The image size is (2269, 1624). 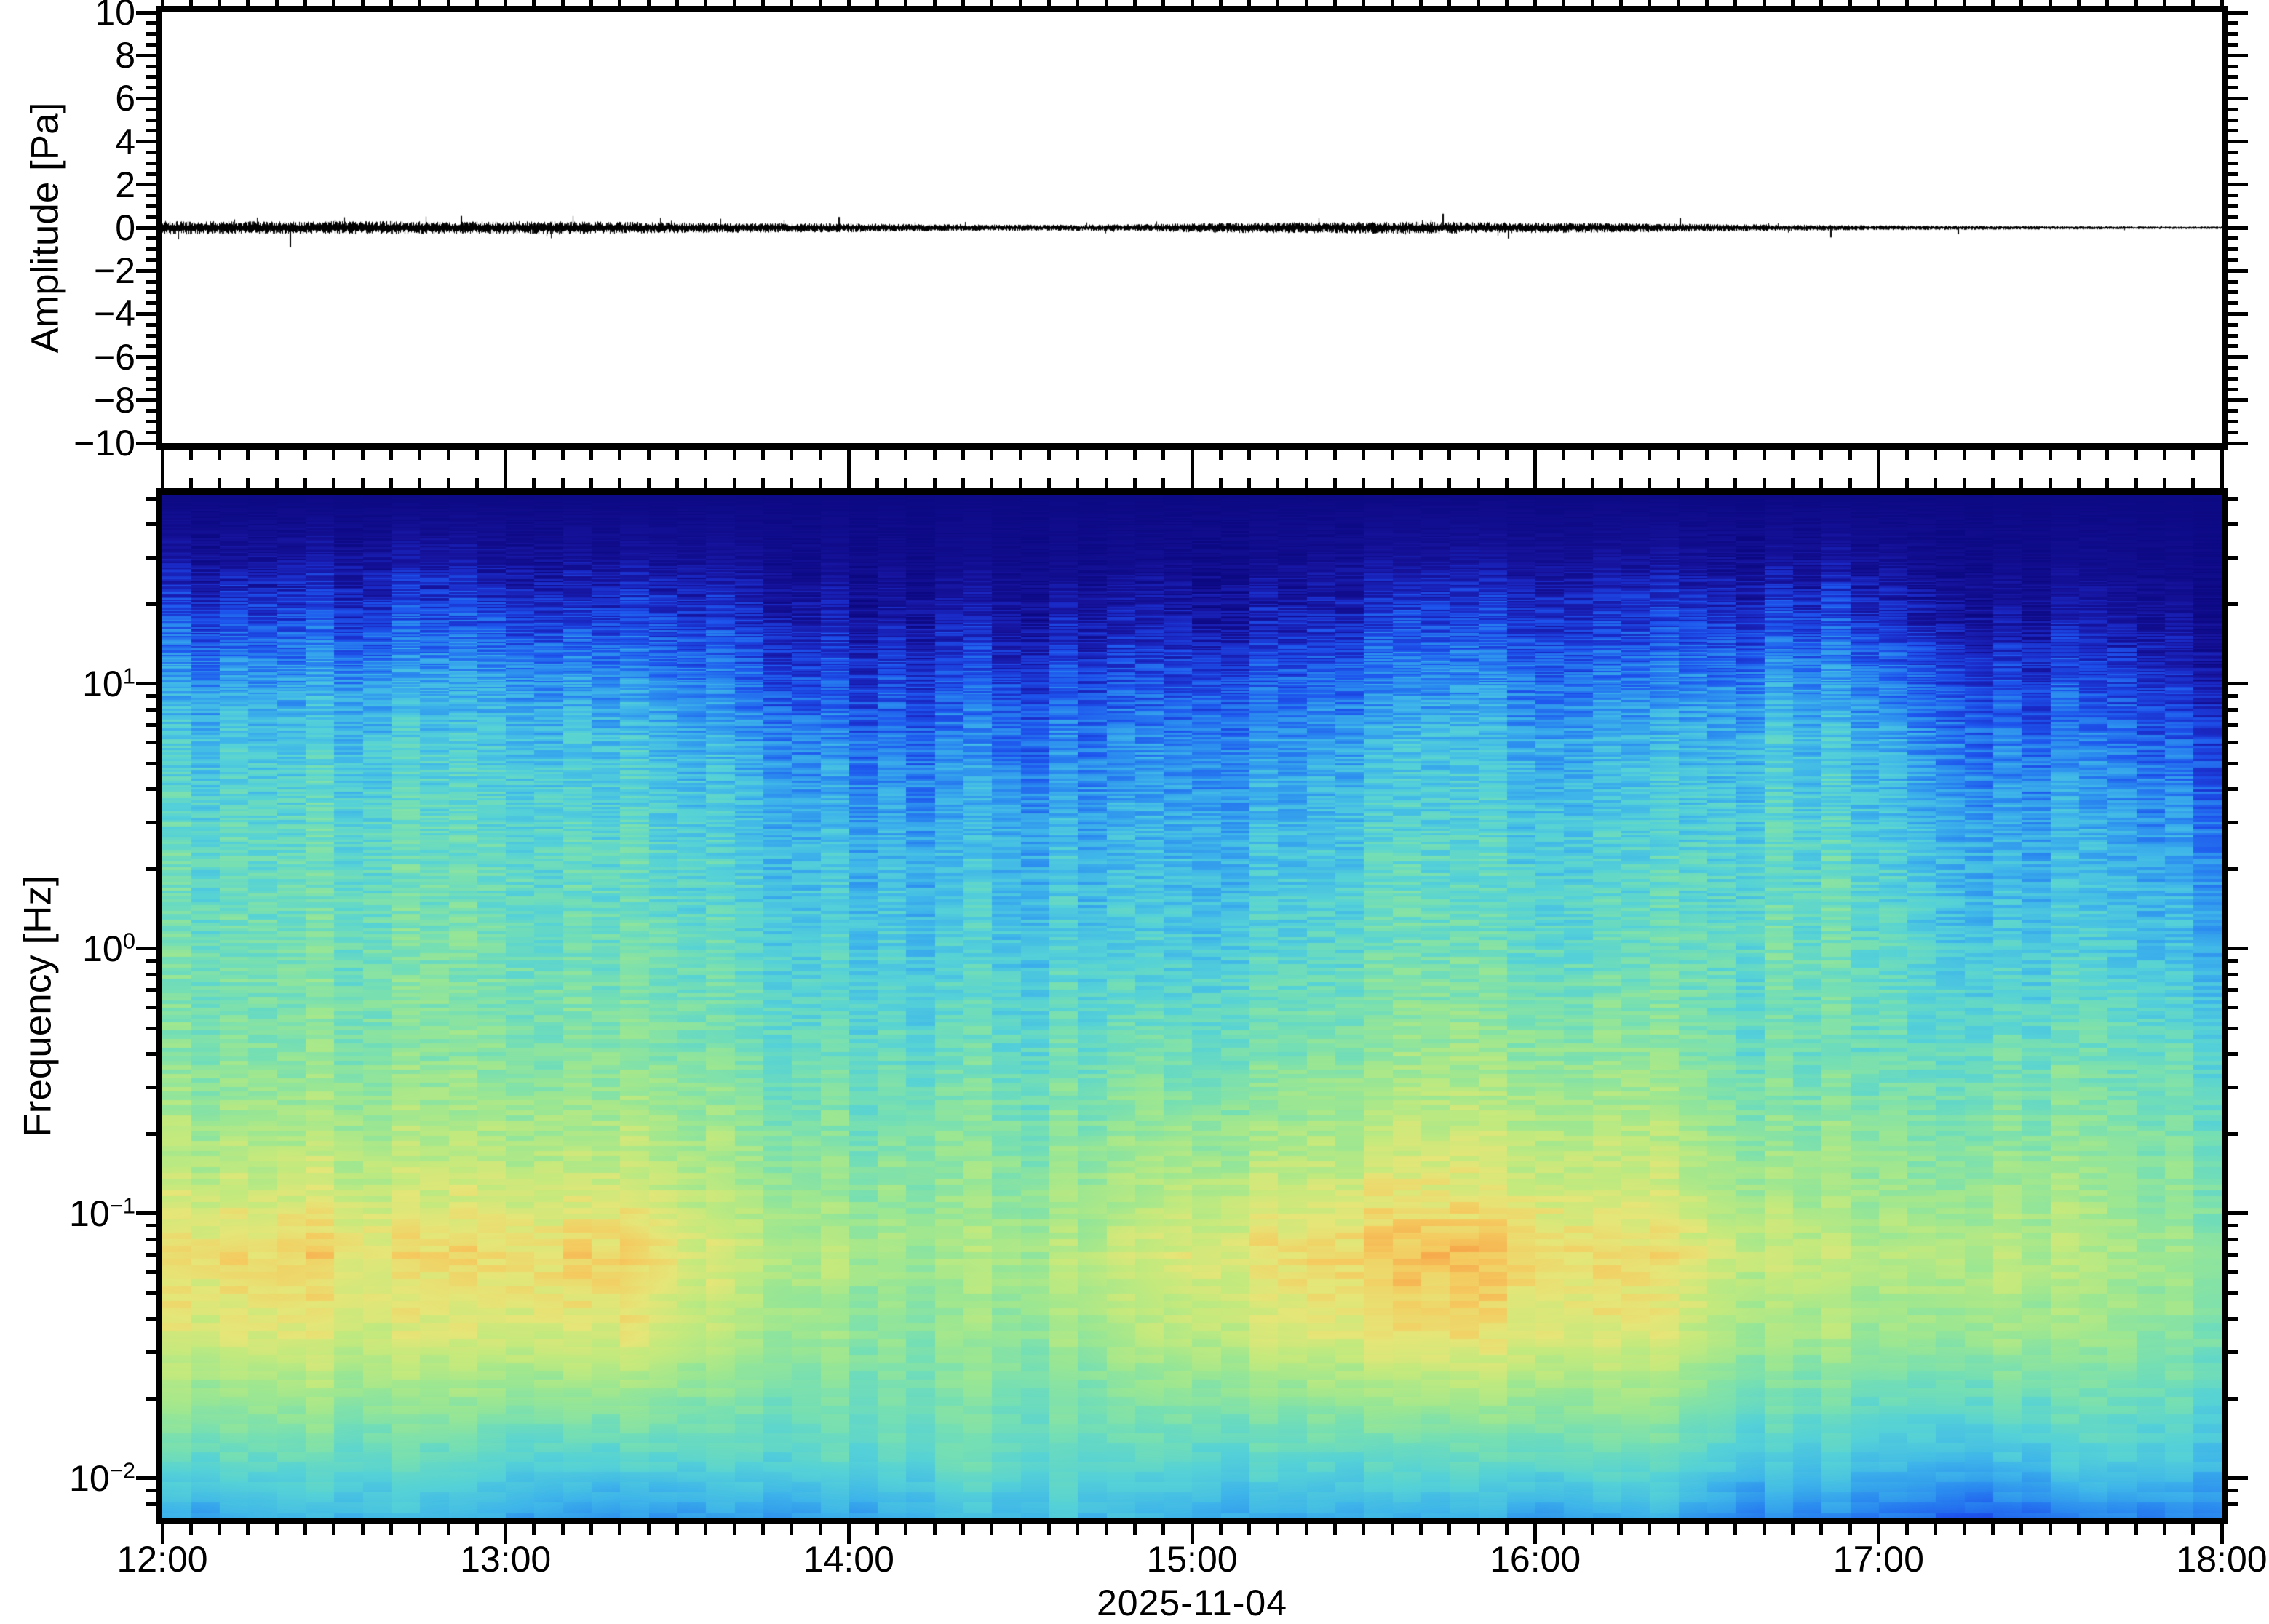 I want to click on amplitude-tick-label: −10, so click(x=104, y=443).